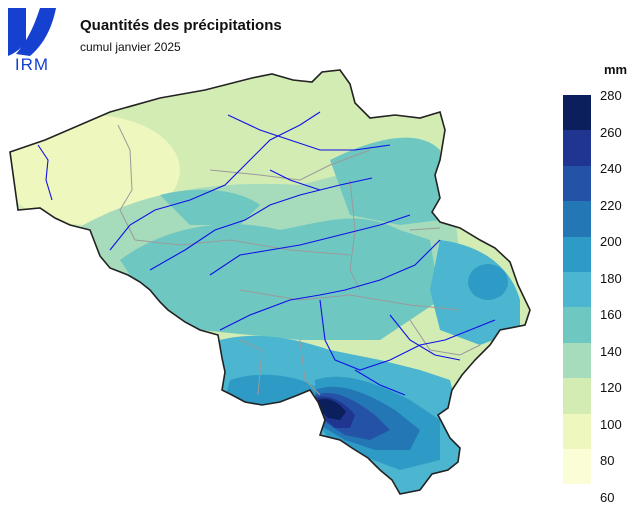  What do you see at coordinates (32, 40) in the screenshot?
I see `irm-logo: IRM` at bounding box center [32, 40].